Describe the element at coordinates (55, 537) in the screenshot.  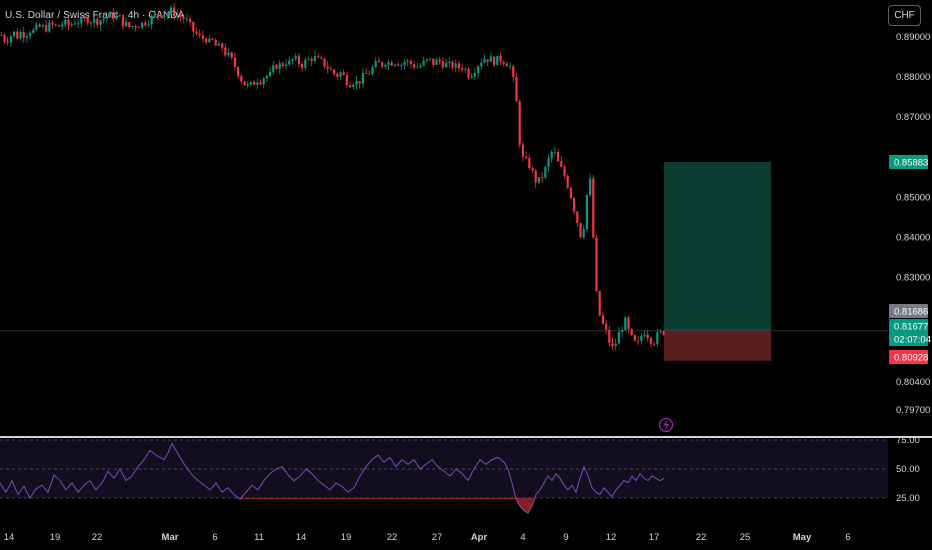
I see `date-tick-label: 19` at that location.